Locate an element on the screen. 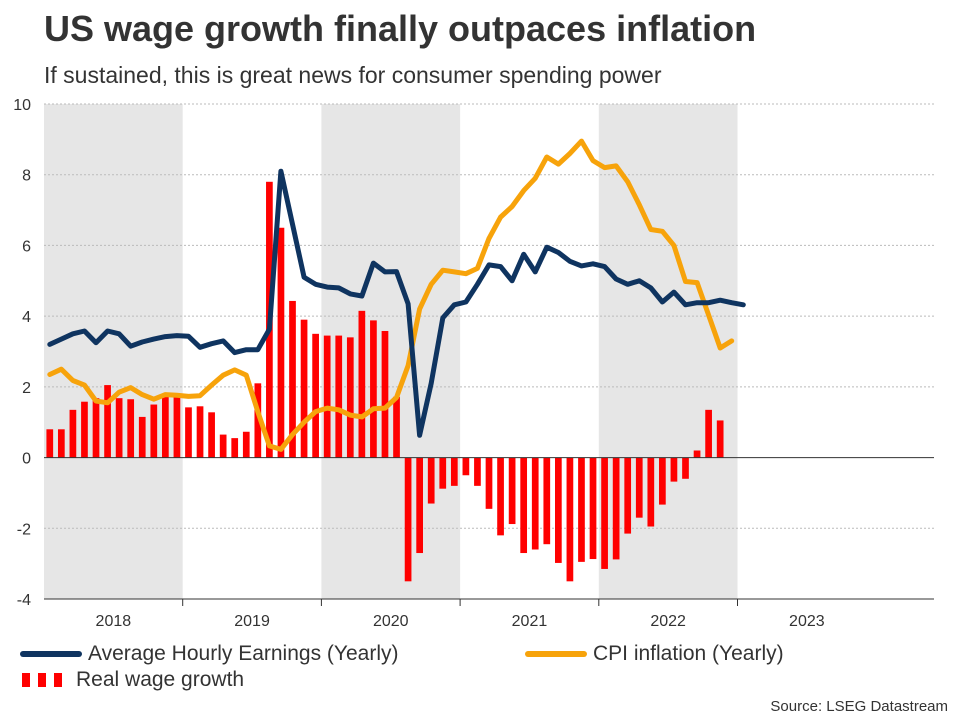 The width and height of the screenshot is (960, 720). legend-item-earnings: Average Hourly Earnings (Yearly) is located at coordinates (209, 654).